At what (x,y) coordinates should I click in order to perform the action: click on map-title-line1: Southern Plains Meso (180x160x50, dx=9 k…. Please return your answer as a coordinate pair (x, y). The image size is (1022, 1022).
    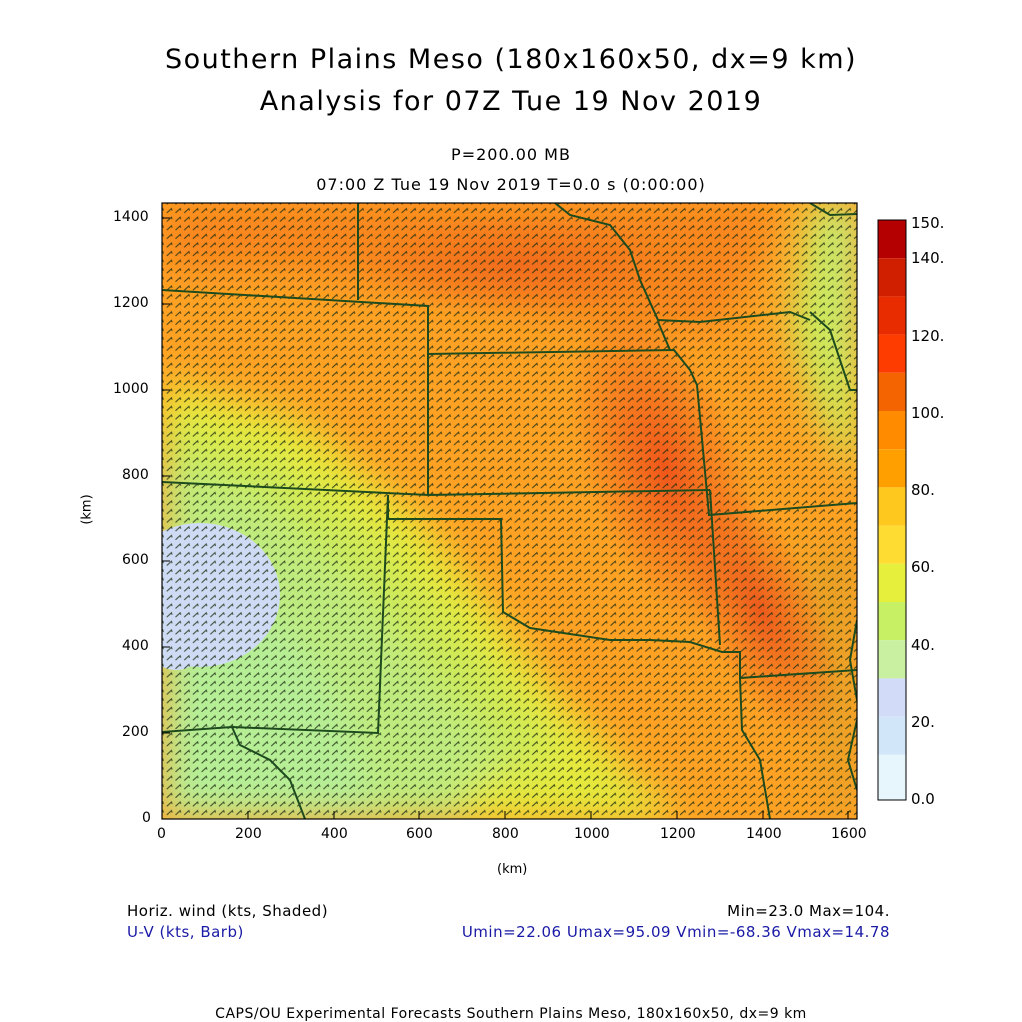
    Looking at the image, I should click on (511, 59).